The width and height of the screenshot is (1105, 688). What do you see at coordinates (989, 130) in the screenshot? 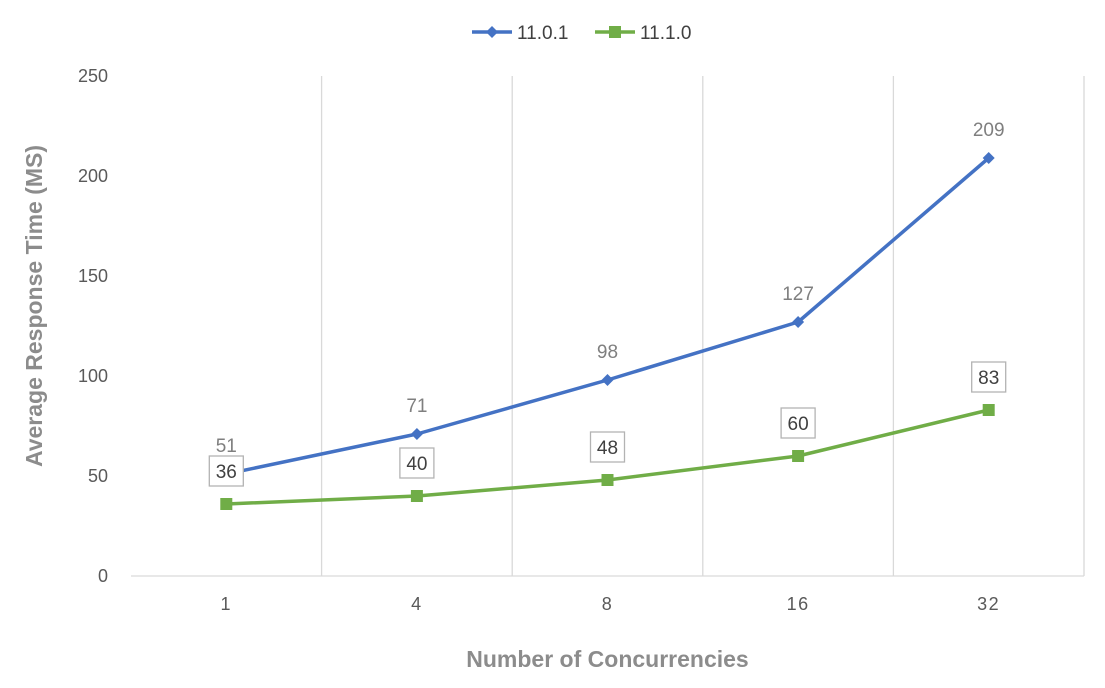
I see `data-label: 209` at bounding box center [989, 130].